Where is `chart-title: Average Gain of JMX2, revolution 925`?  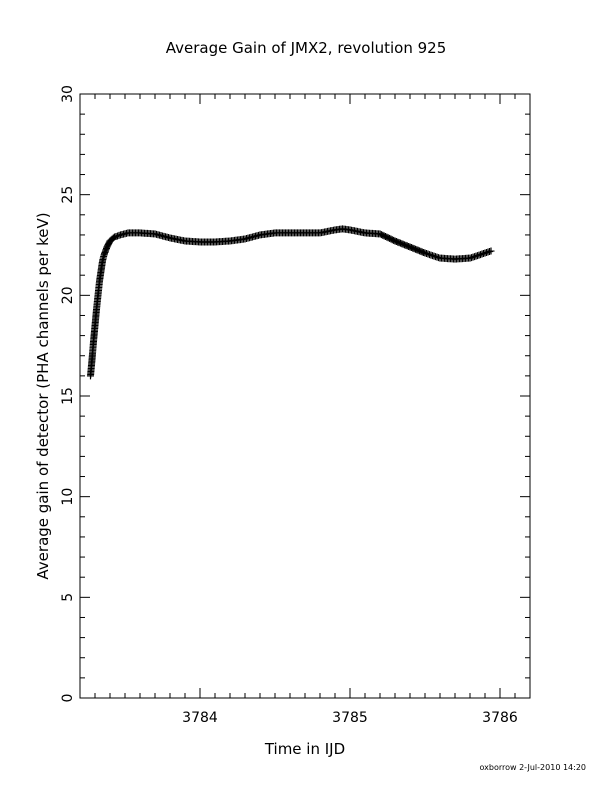
chart-title: Average Gain of JMX2, revolution 925 is located at coordinates (306, 48).